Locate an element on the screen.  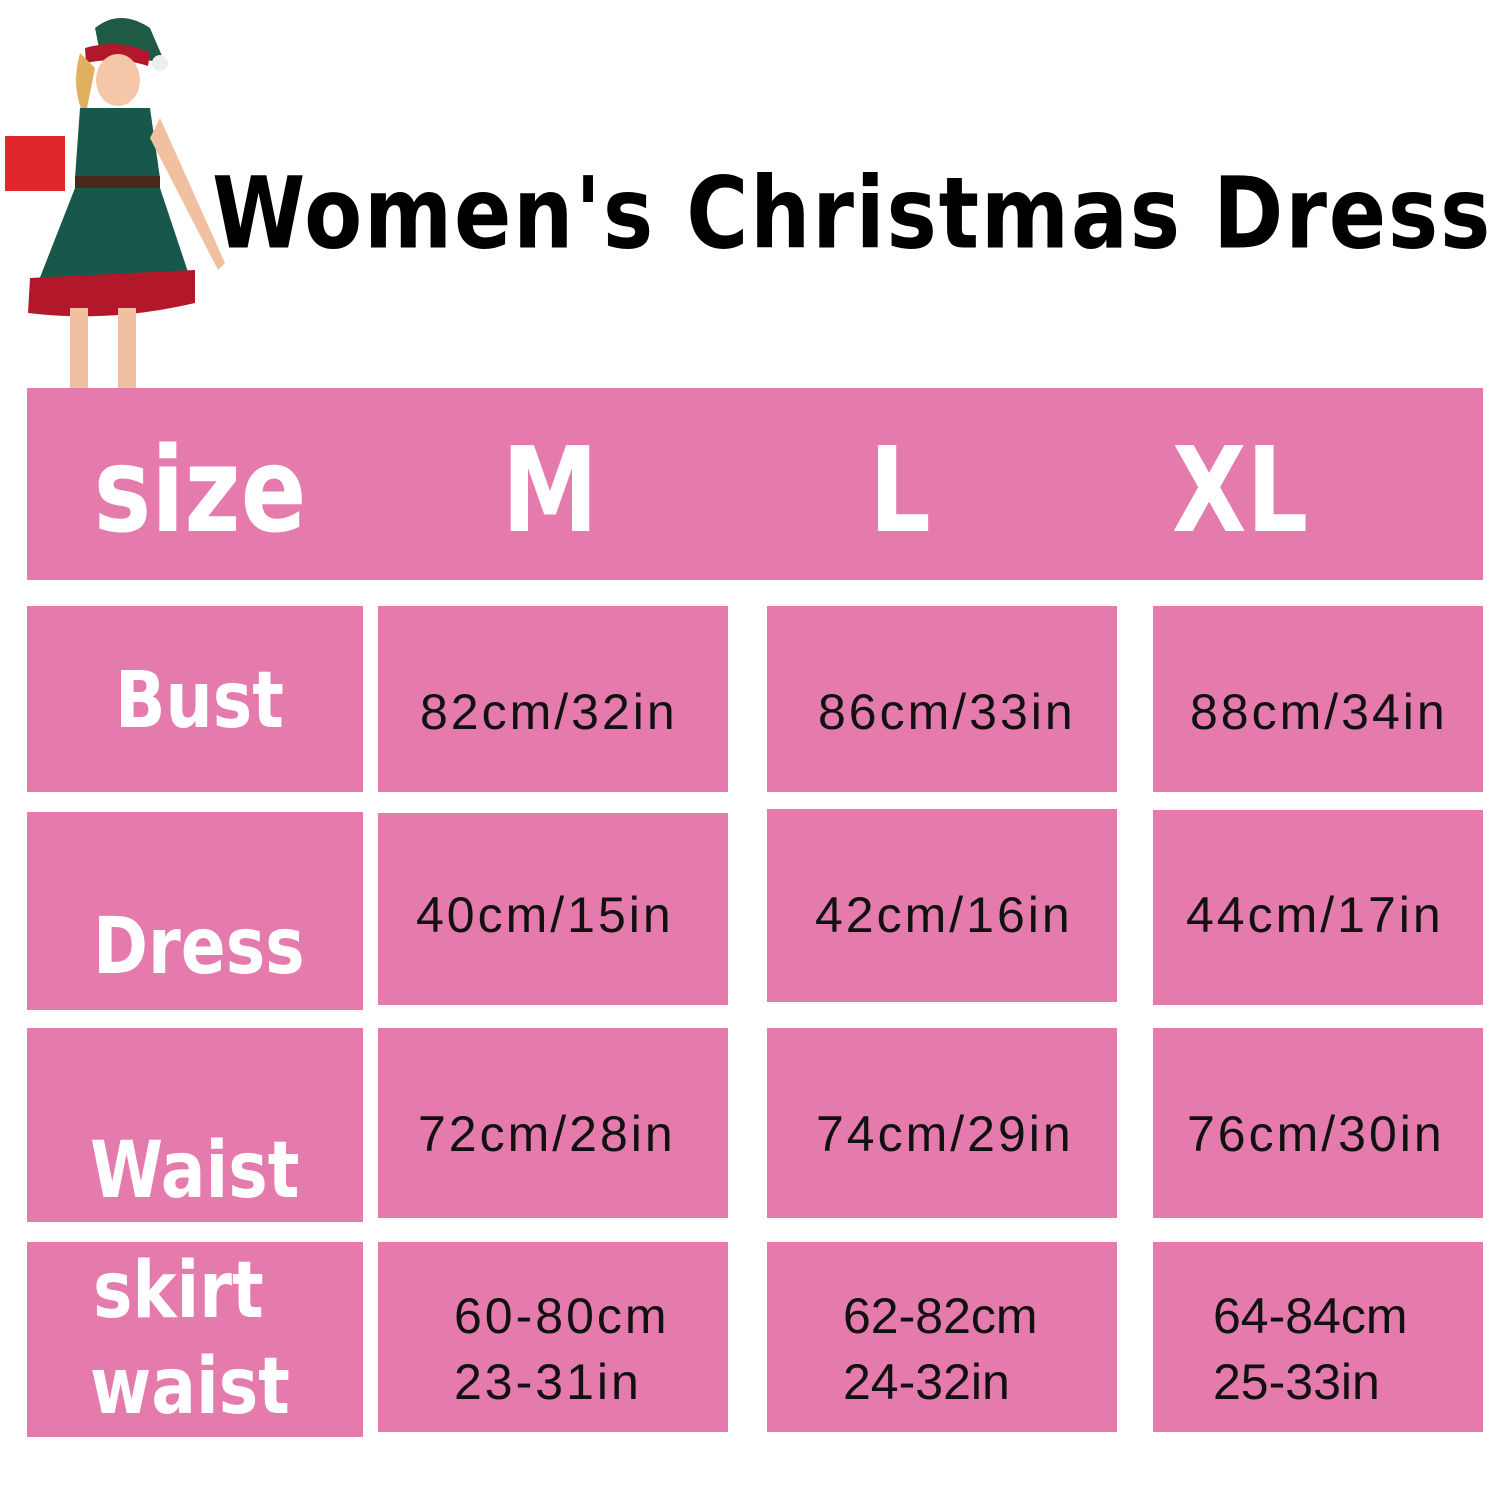
waist-l: 74cm/29in is located at coordinates (945, 1134).